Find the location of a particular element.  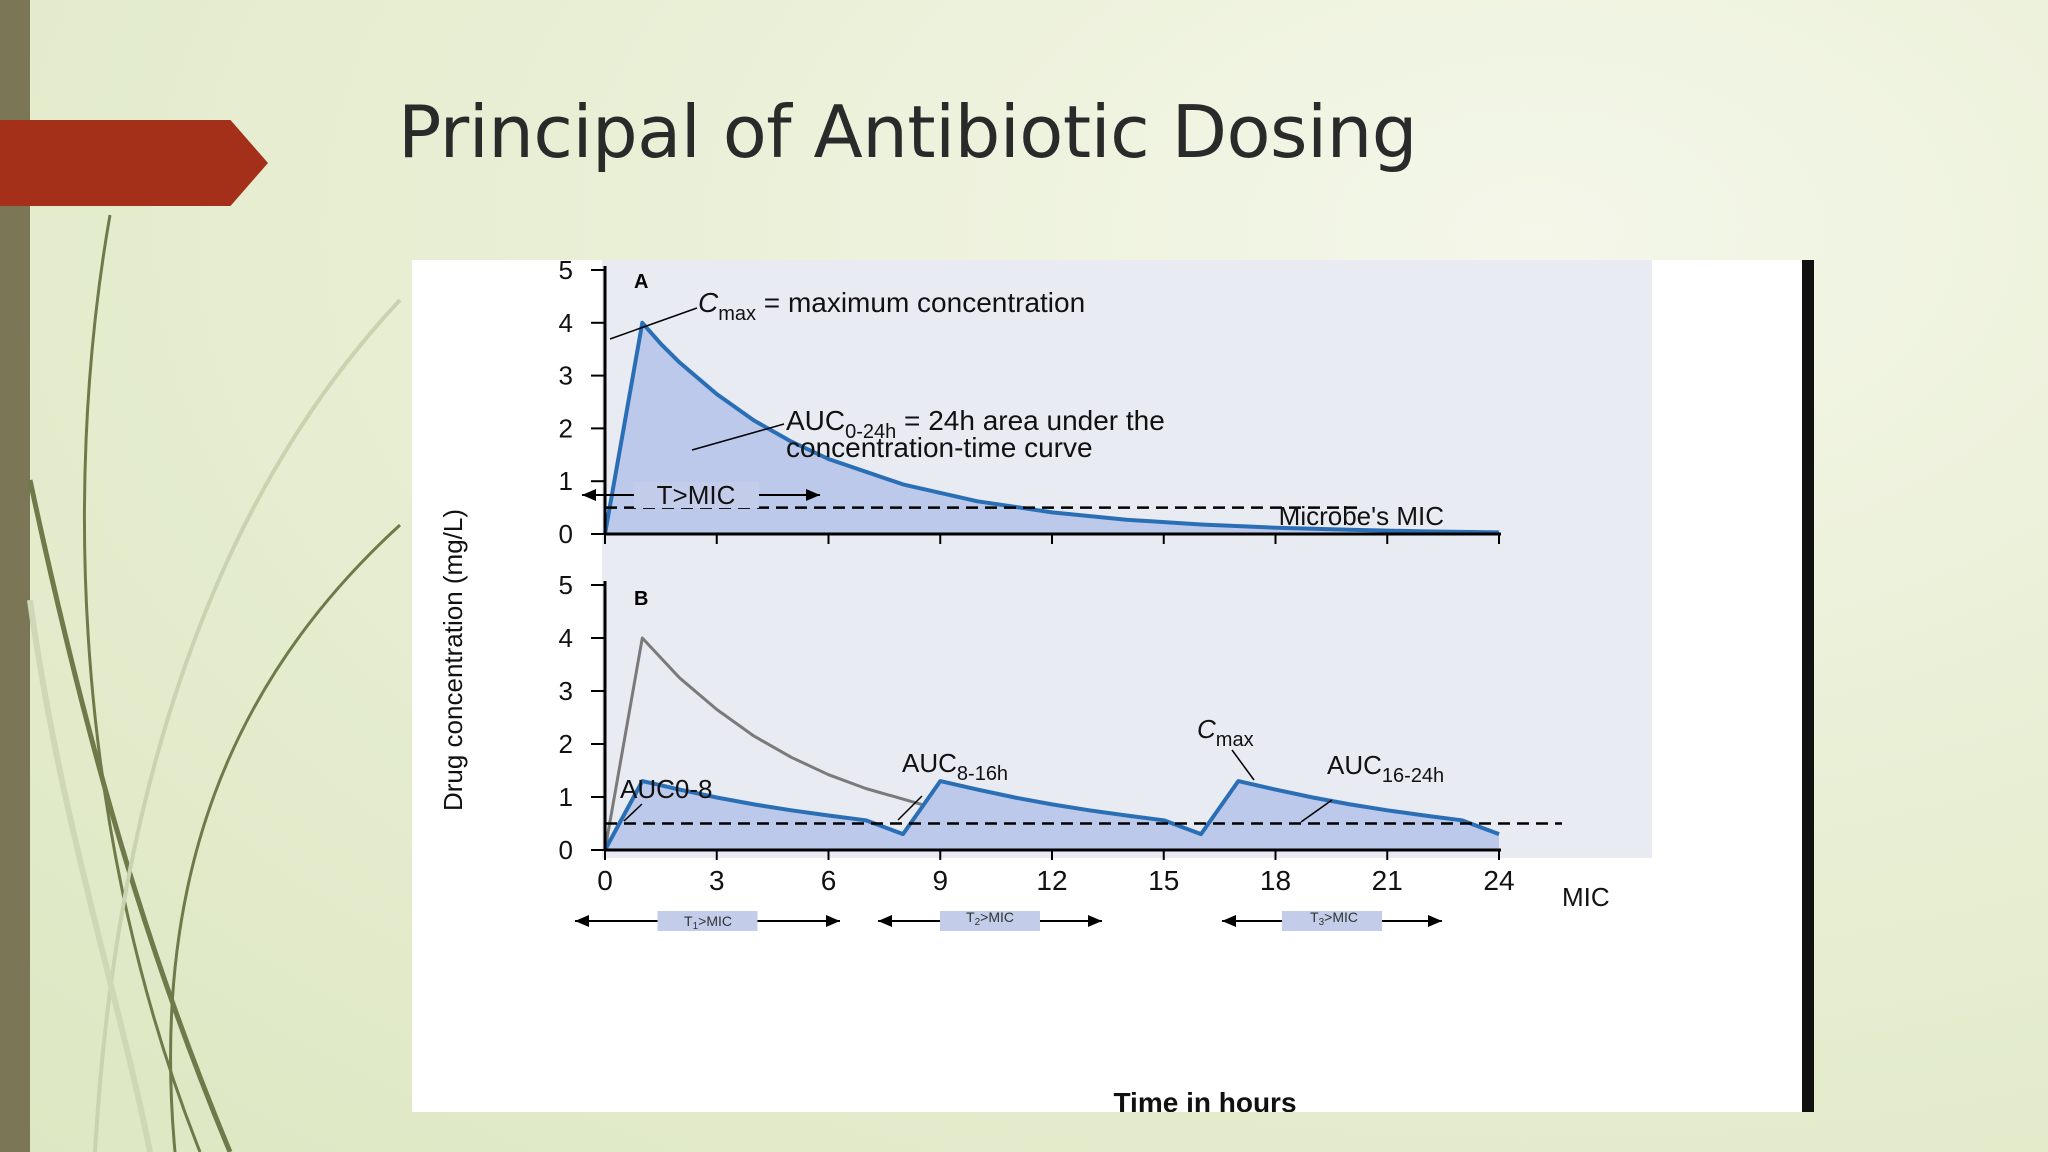

panel-a-letter: A is located at coordinates (641, 282).